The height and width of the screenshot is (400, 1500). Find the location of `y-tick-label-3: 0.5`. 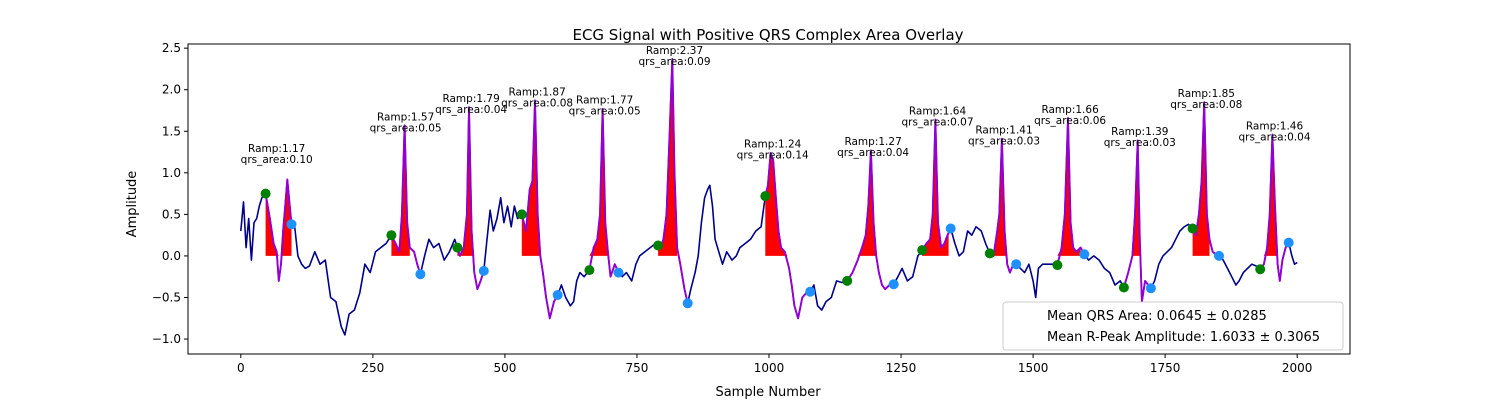

y-tick-label-3: 0.5 is located at coordinates (171, 214).